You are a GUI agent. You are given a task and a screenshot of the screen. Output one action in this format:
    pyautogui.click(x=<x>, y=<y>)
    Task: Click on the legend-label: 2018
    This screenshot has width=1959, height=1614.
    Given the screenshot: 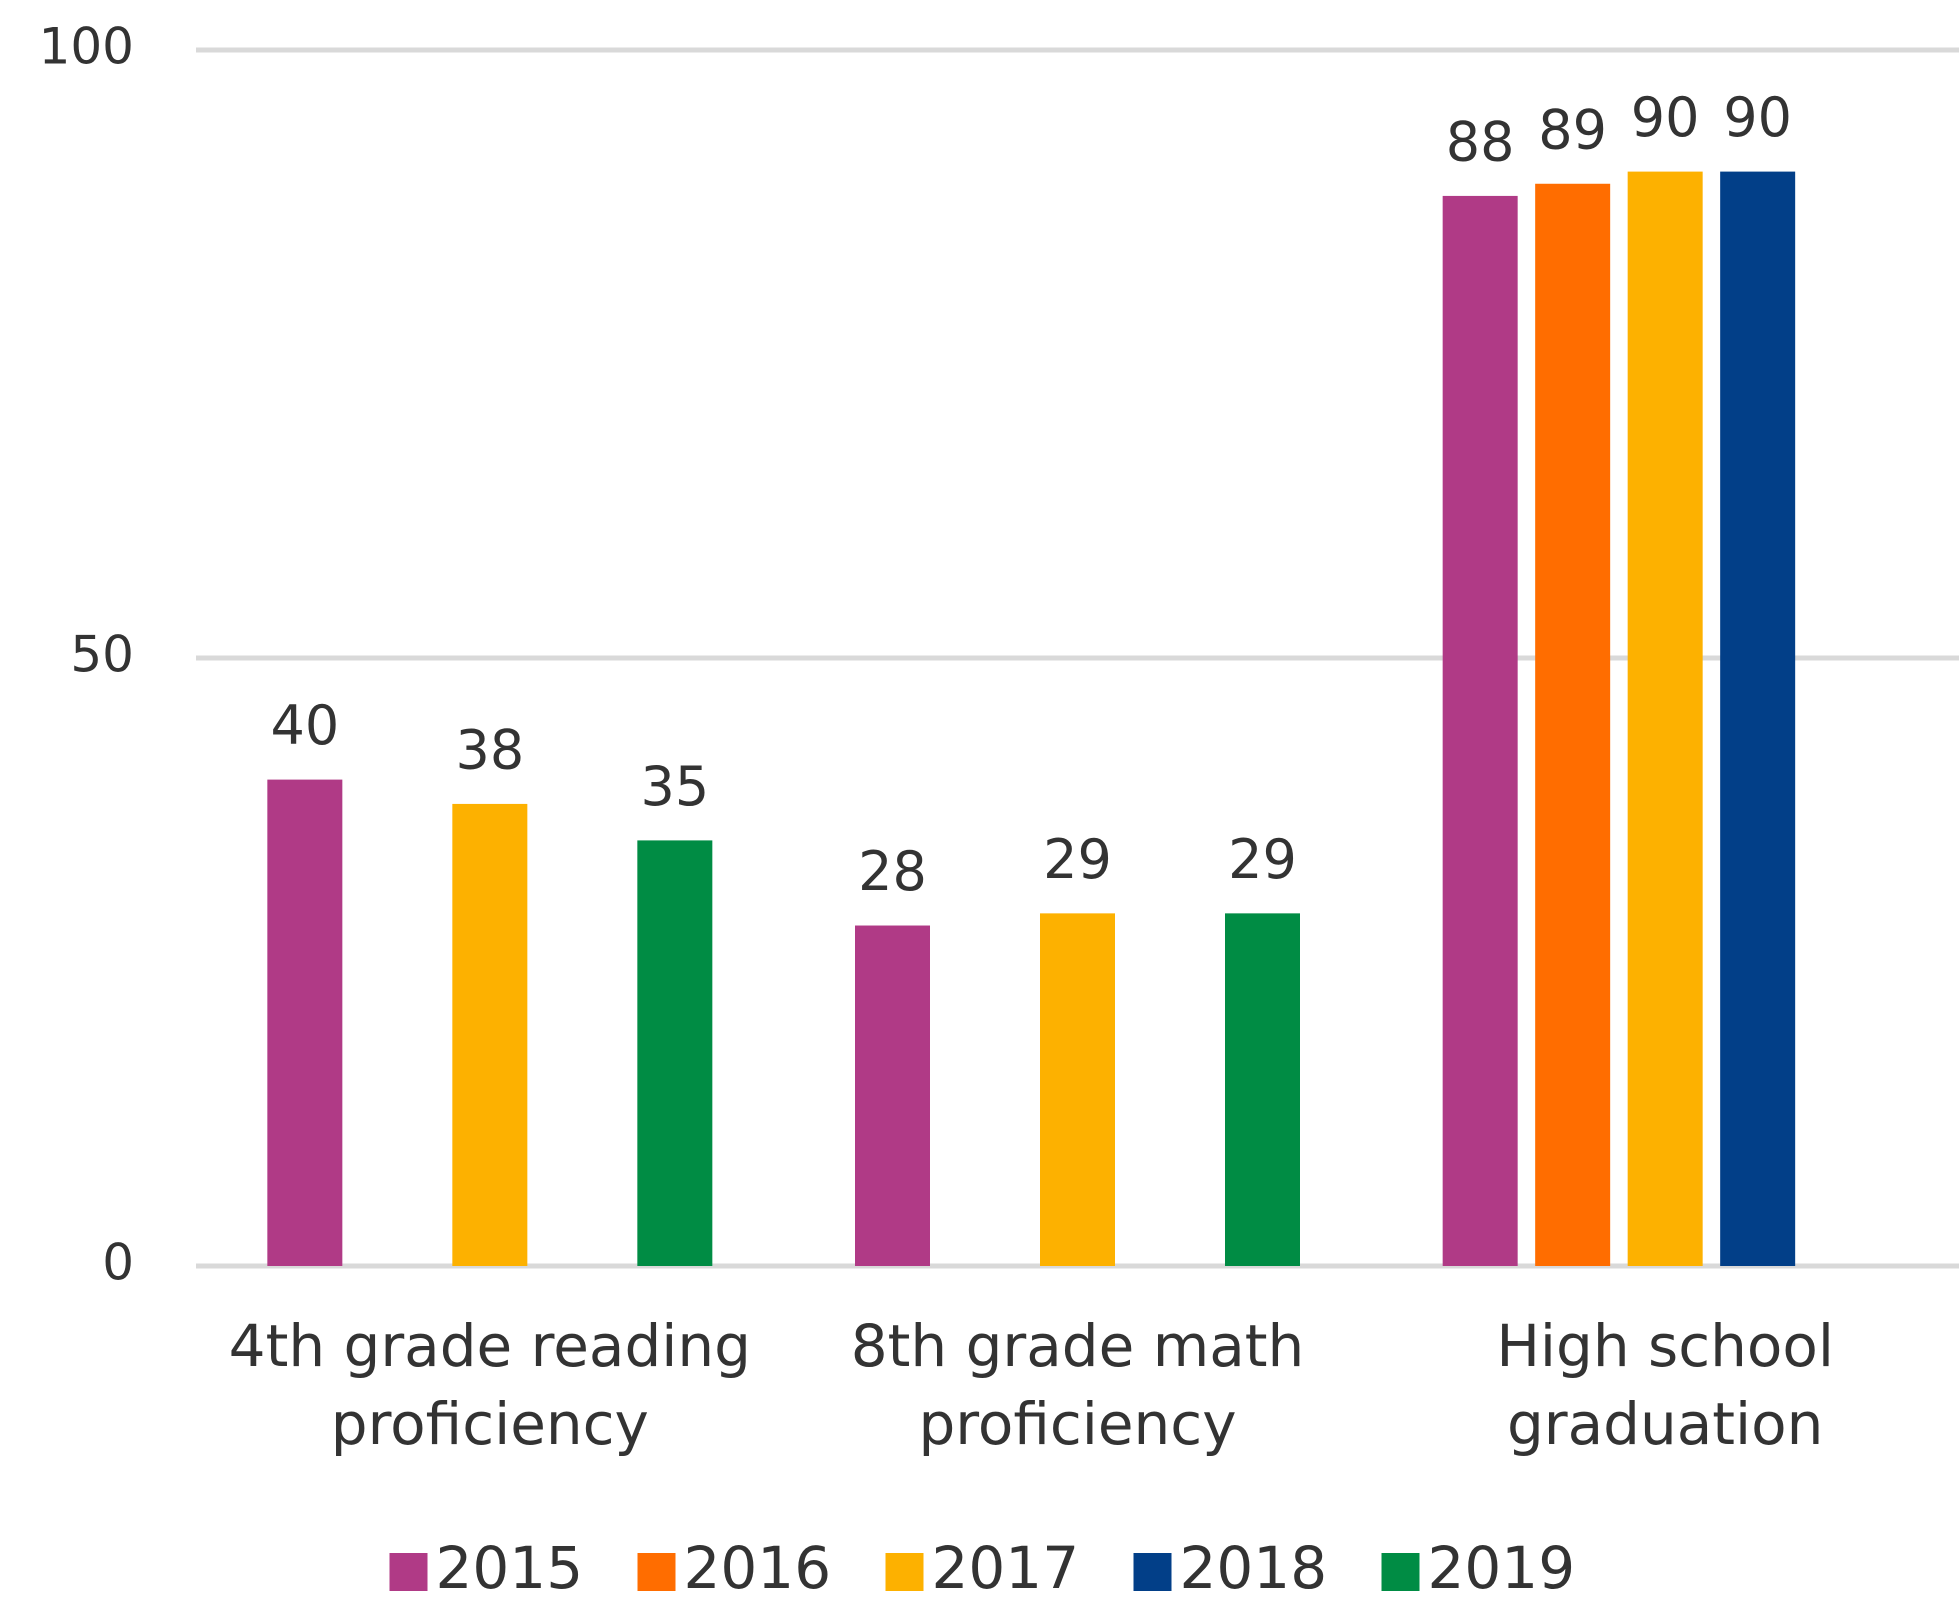 What is the action you would take?
    pyautogui.click(x=1254, y=1568)
    